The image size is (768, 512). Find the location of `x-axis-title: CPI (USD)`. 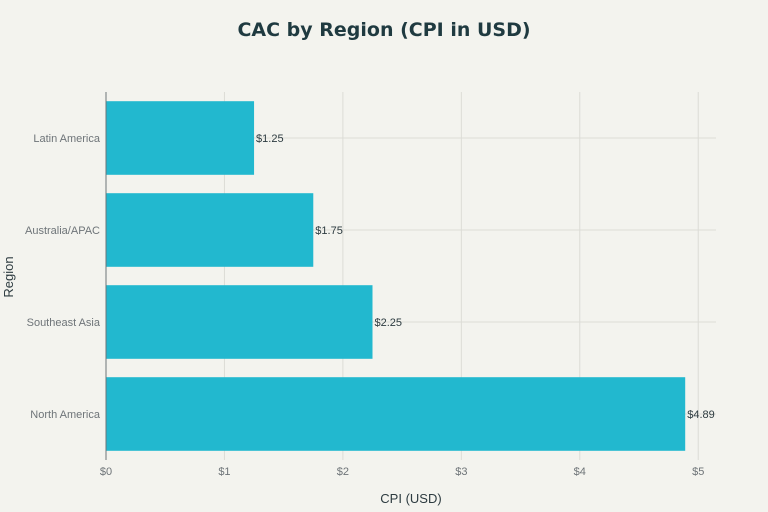

x-axis-title: CPI (USD) is located at coordinates (410, 498).